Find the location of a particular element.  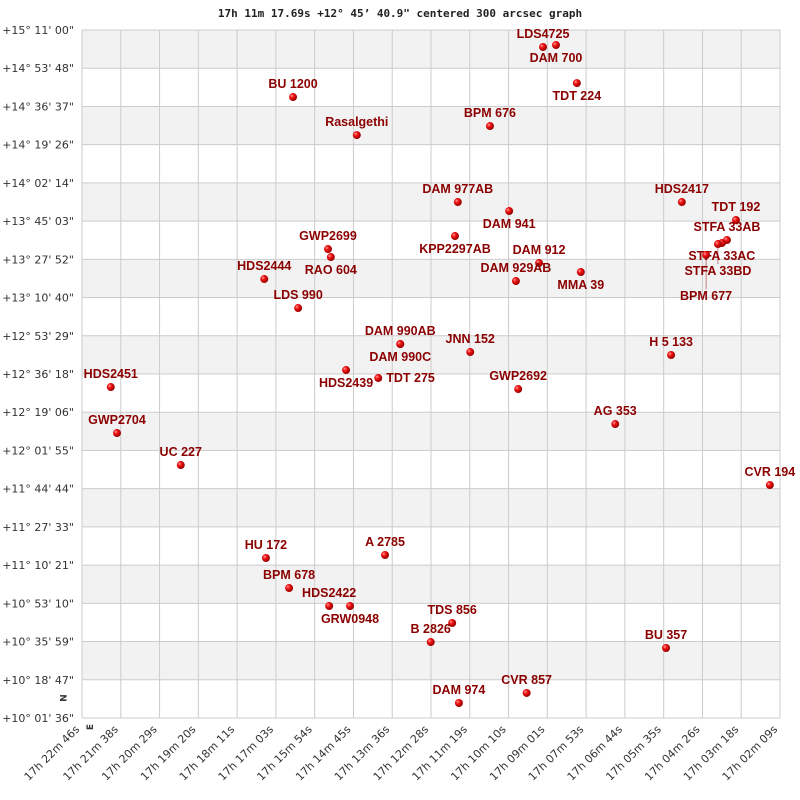

star-marker: GWP2704 is located at coordinates (117, 425).